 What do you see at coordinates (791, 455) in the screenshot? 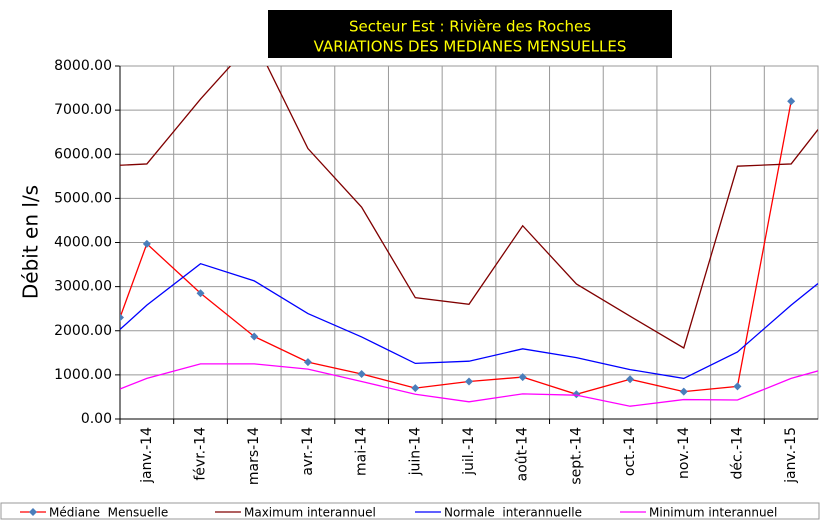
I see `x-tick-label: janv.-15` at bounding box center [791, 455].